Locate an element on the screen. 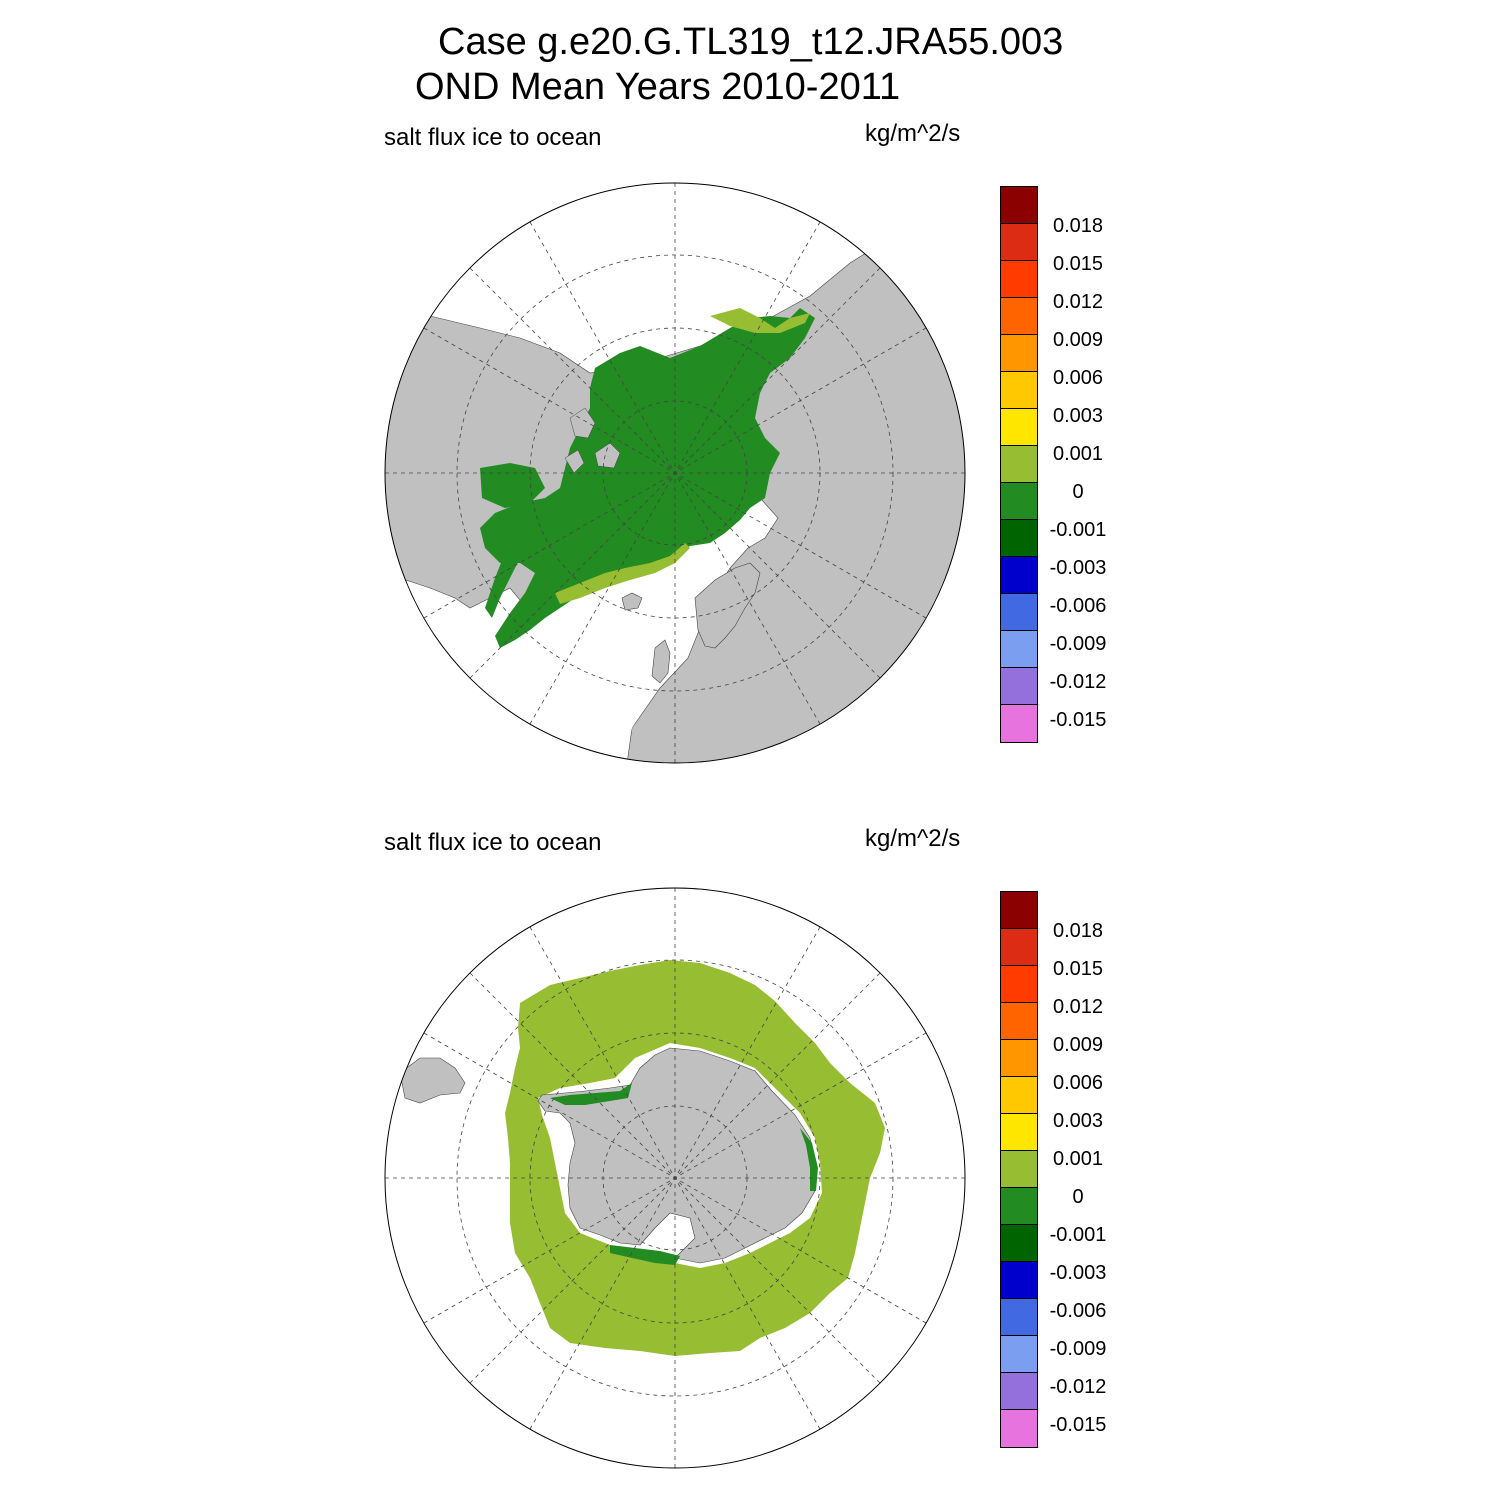 The image size is (1500, 1500). bottom-colorbar-tick: -0.009 is located at coordinates (1078, 1349).